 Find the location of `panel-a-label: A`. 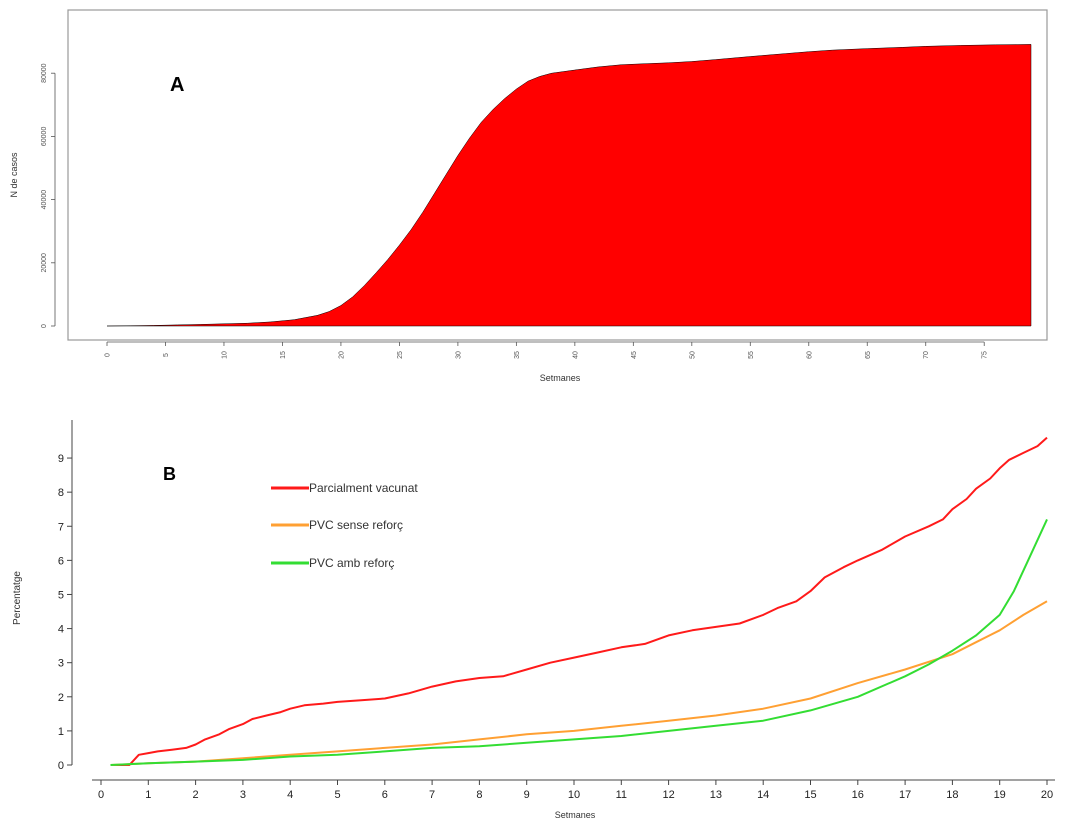

panel-a-label: A is located at coordinates (177, 85).